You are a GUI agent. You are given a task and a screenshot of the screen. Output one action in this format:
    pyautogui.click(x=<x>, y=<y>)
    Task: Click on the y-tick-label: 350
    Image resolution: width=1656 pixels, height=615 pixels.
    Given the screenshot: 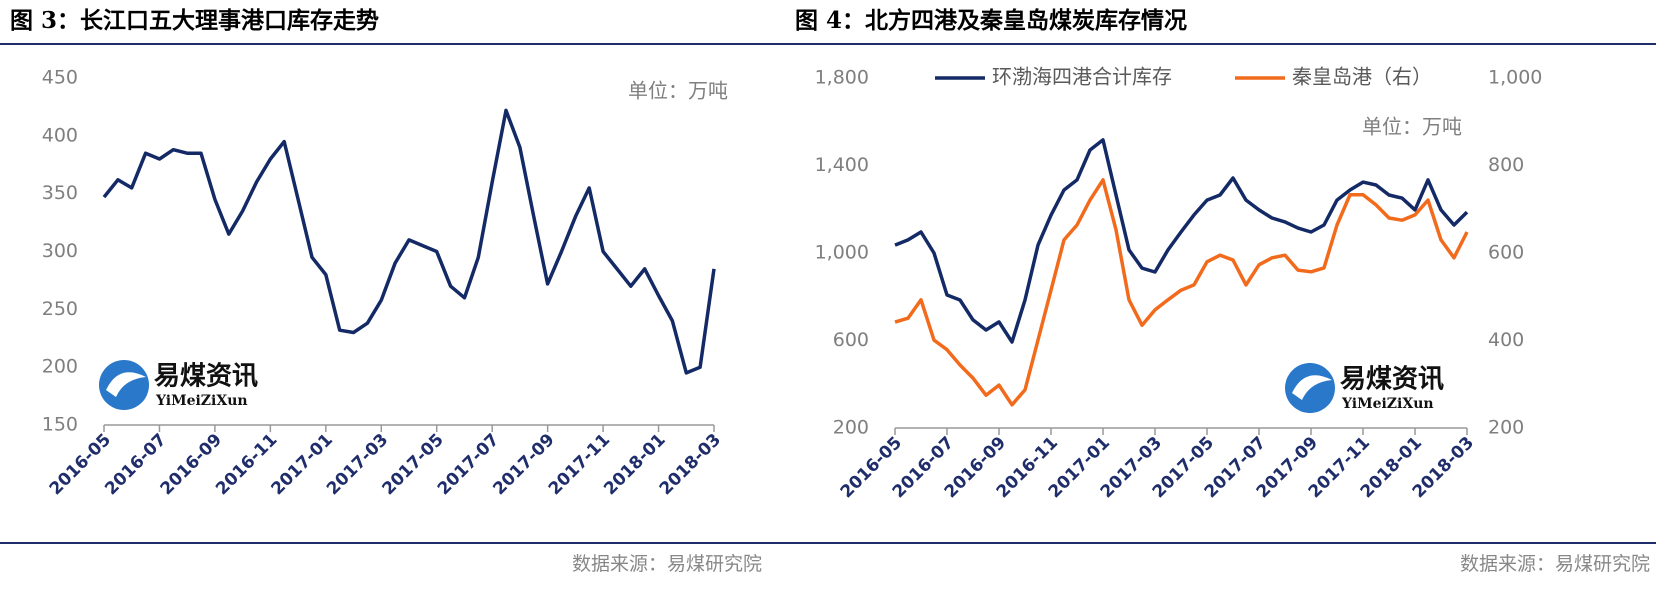 What is the action you would take?
    pyautogui.click(x=60, y=193)
    